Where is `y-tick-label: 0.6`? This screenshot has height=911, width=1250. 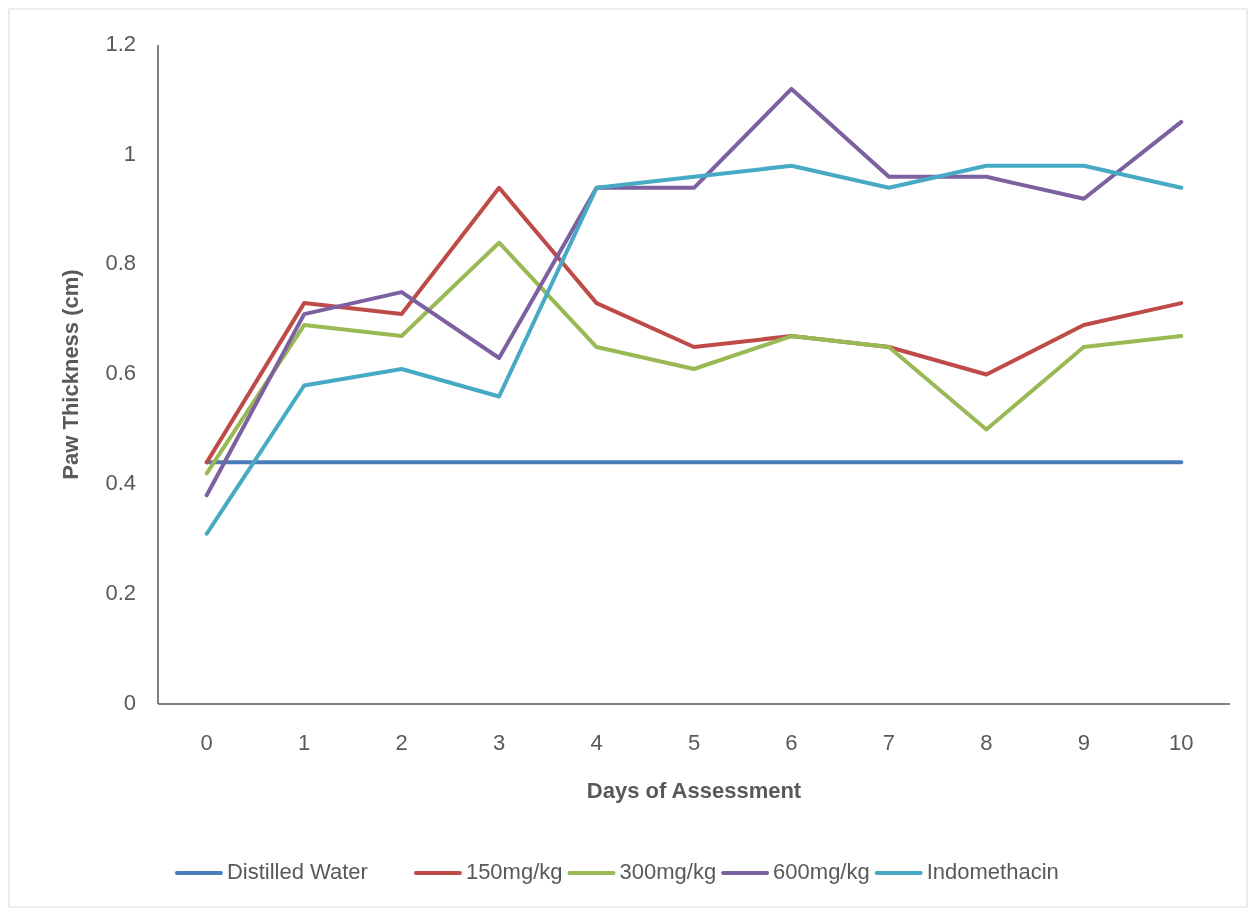
y-tick-label: 0.6 is located at coordinates (120, 373).